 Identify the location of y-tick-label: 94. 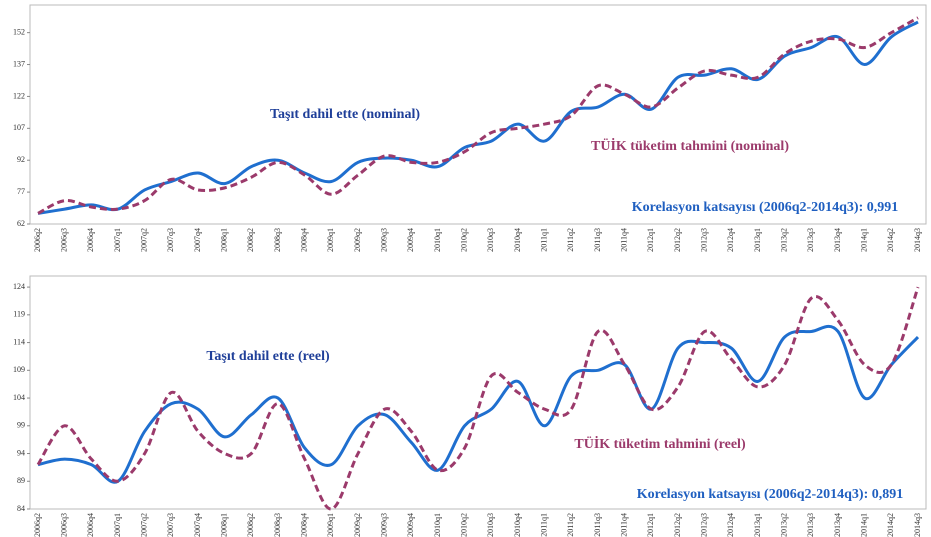
(21, 452).